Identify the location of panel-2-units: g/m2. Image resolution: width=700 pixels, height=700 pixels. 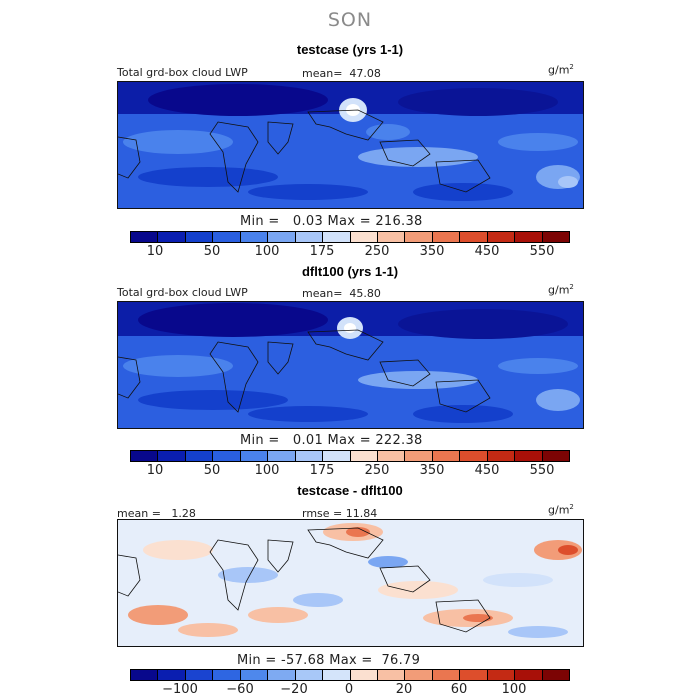
(561, 290).